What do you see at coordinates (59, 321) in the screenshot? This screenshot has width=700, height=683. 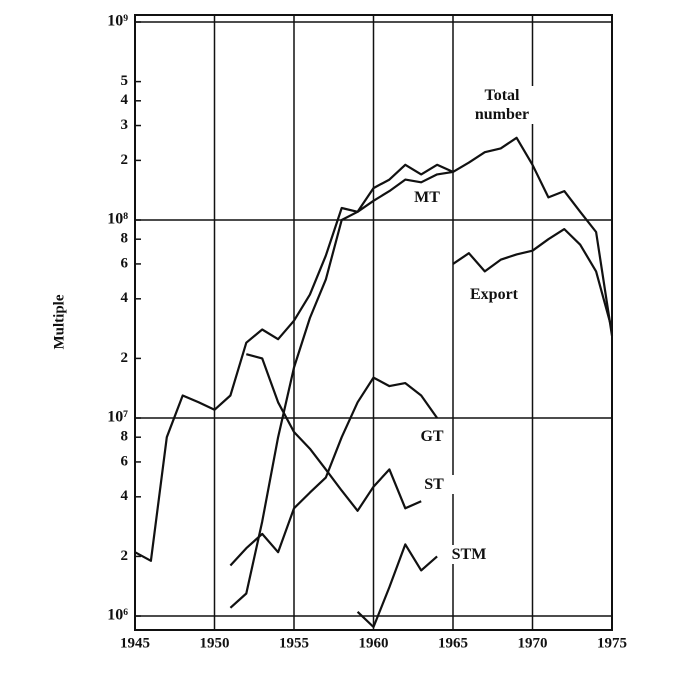 I see `y-axis-label: Multiple` at bounding box center [59, 321].